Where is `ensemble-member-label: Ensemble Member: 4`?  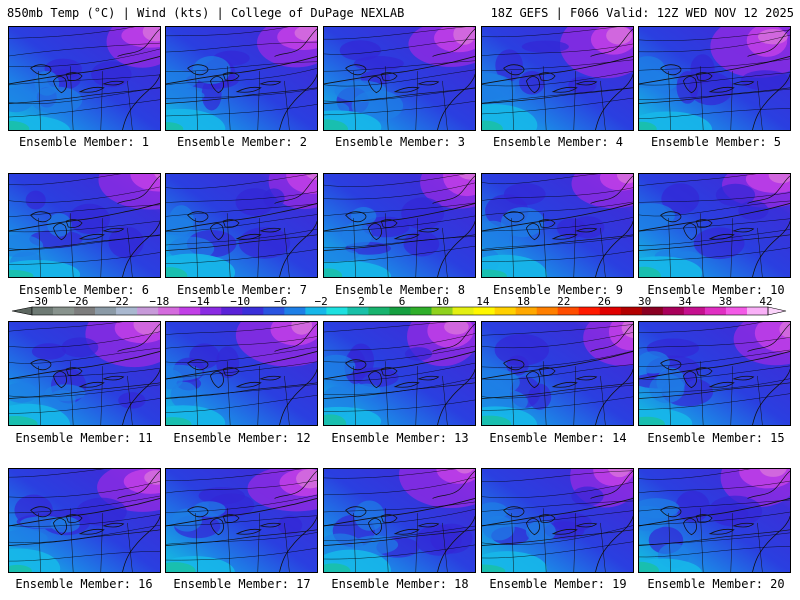
ensemble-member-label: Ensemble Member: 4 is located at coordinates (558, 142).